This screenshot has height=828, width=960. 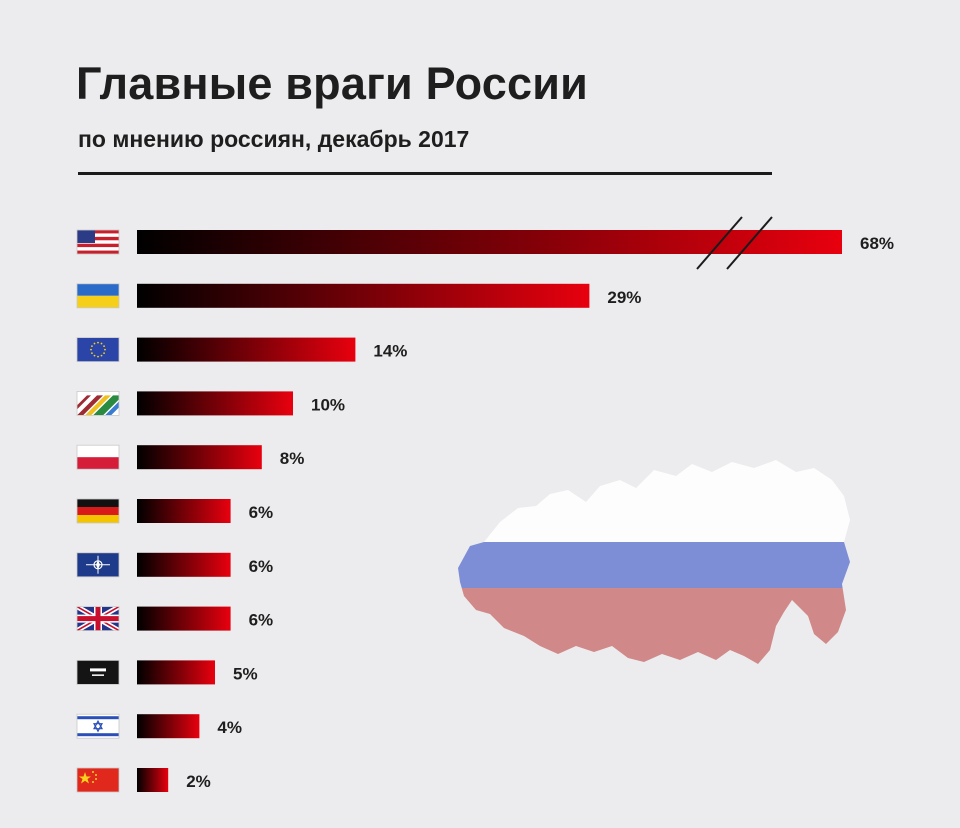 I want to click on flag-baltic-icon: Прибалтика, so click(x=98, y=403).